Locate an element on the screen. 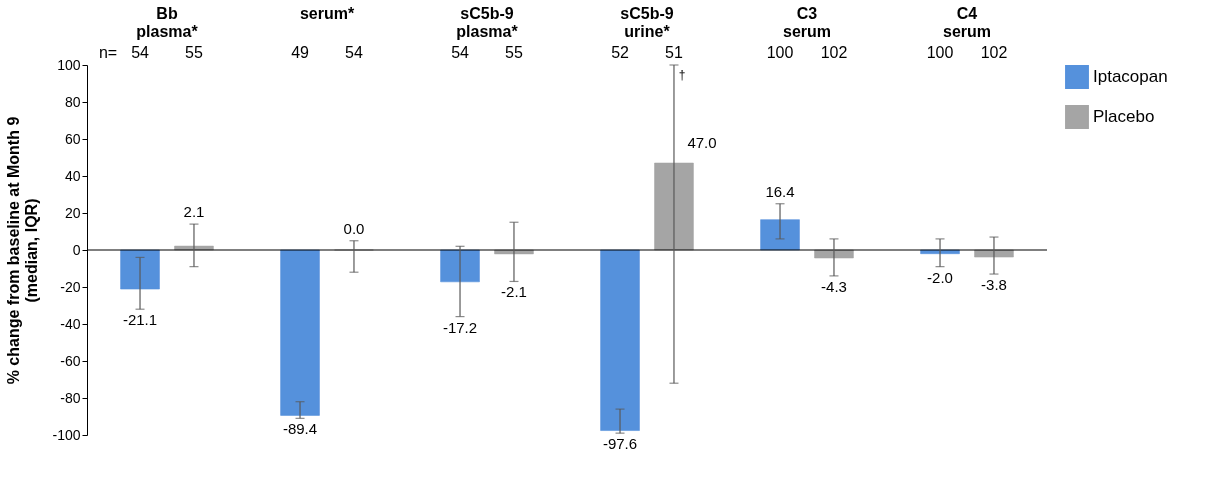  data-label: 2.1 is located at coordinates (194, 212).